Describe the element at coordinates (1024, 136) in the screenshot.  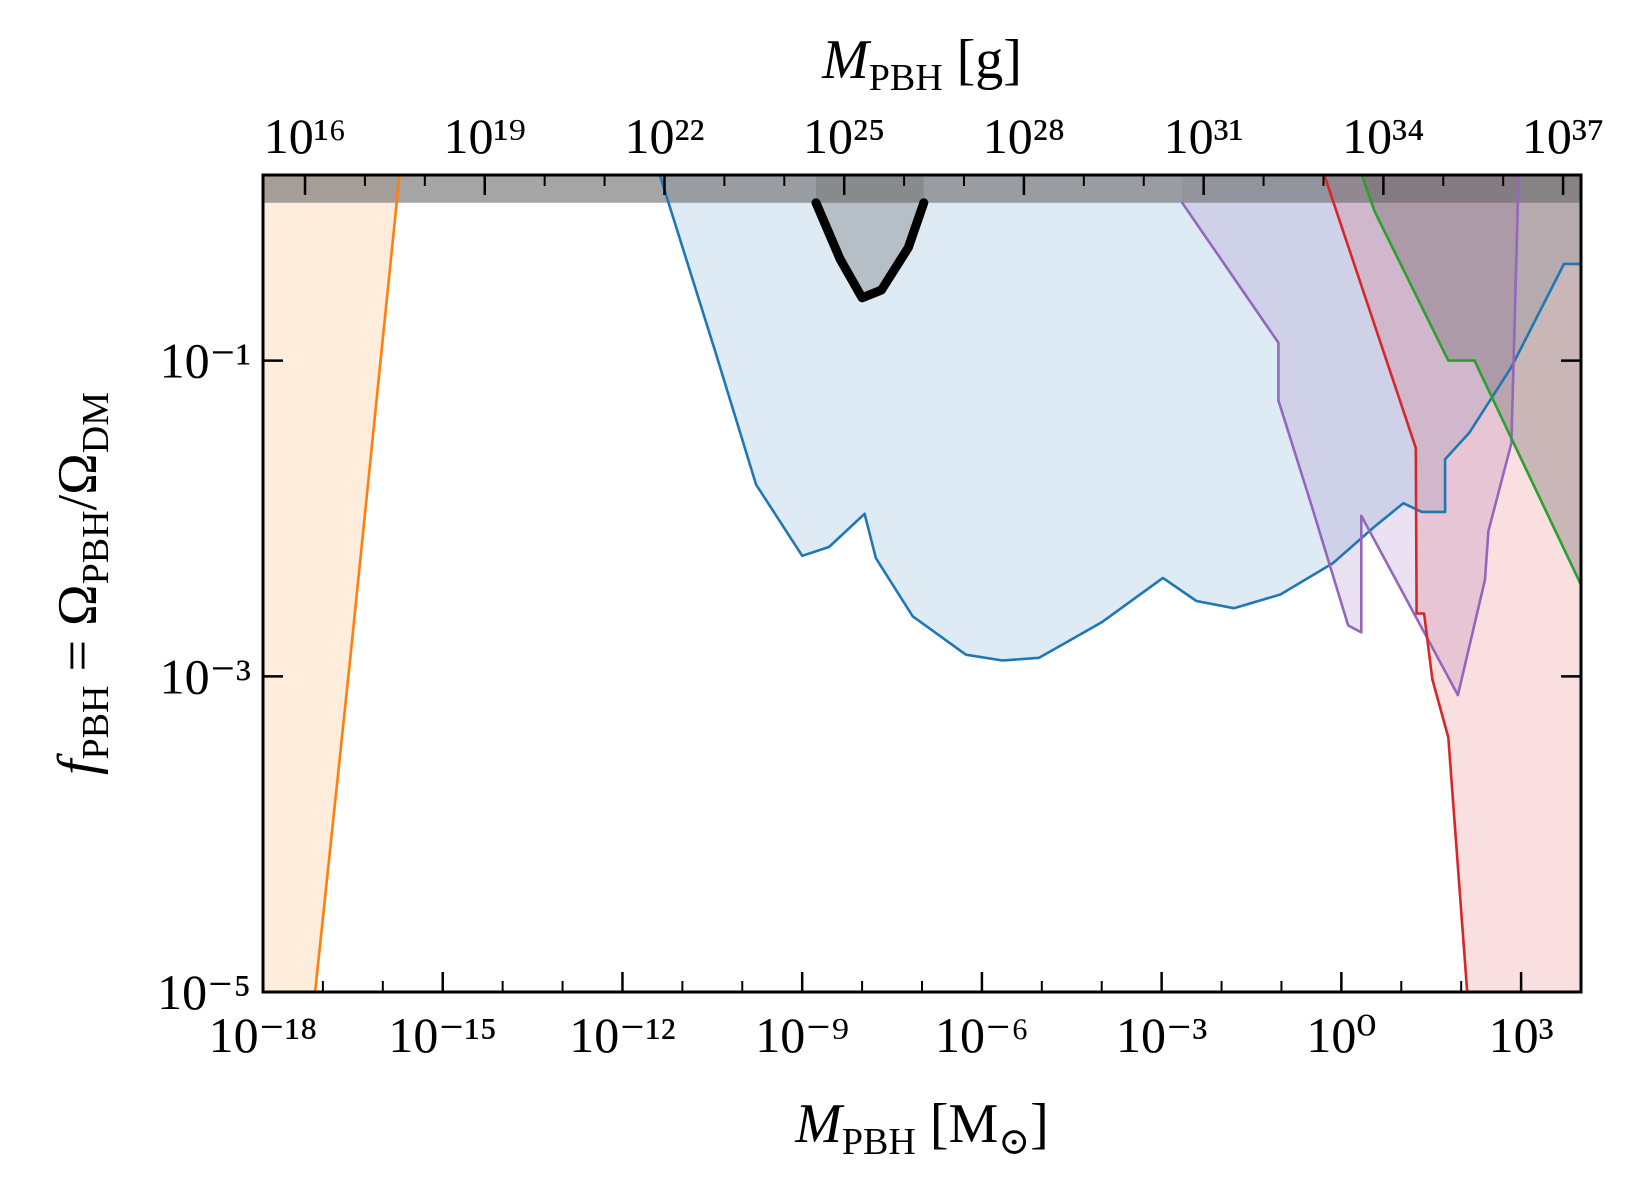
I see `x2-tick-label: 10²⁸` at that location.